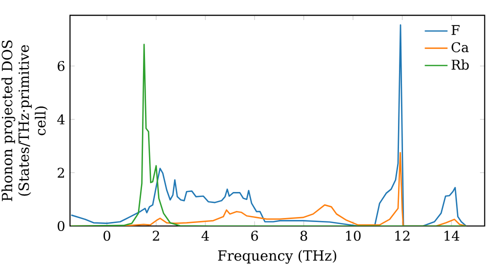 The width and height of the screenshot is (500, 280). I want to click on legend-label: Ca, so click(460, 47).